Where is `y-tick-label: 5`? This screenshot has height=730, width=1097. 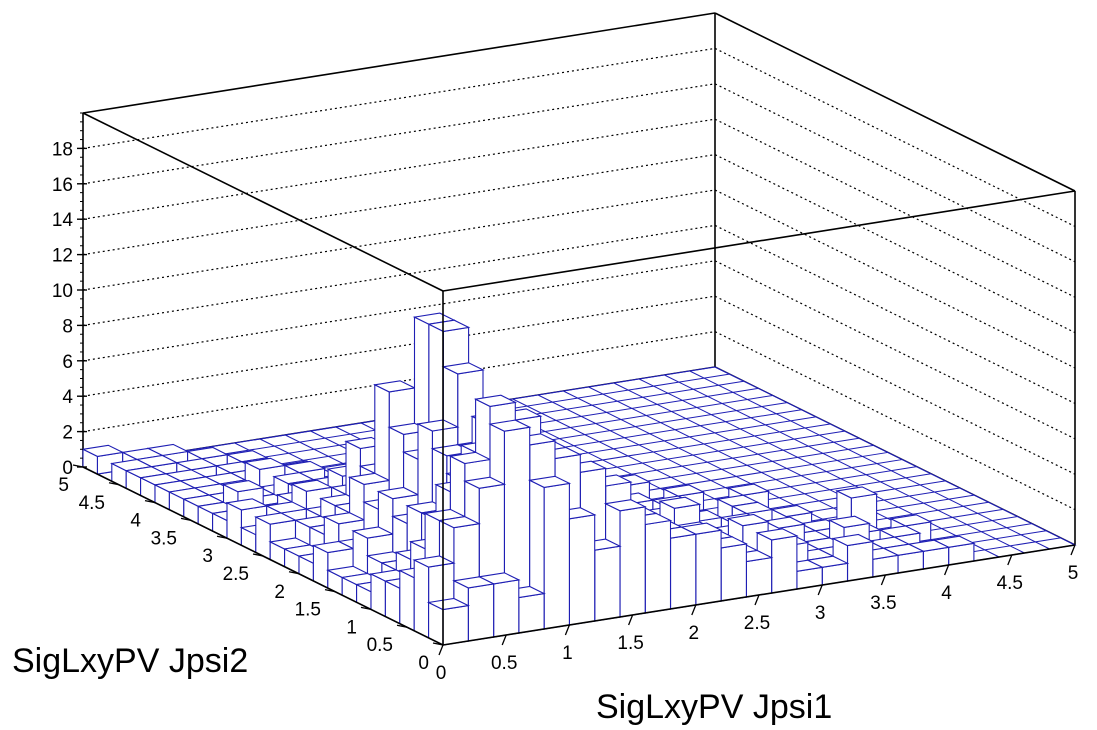 y-tick-label: 5 is located at coordinates (63, 485).